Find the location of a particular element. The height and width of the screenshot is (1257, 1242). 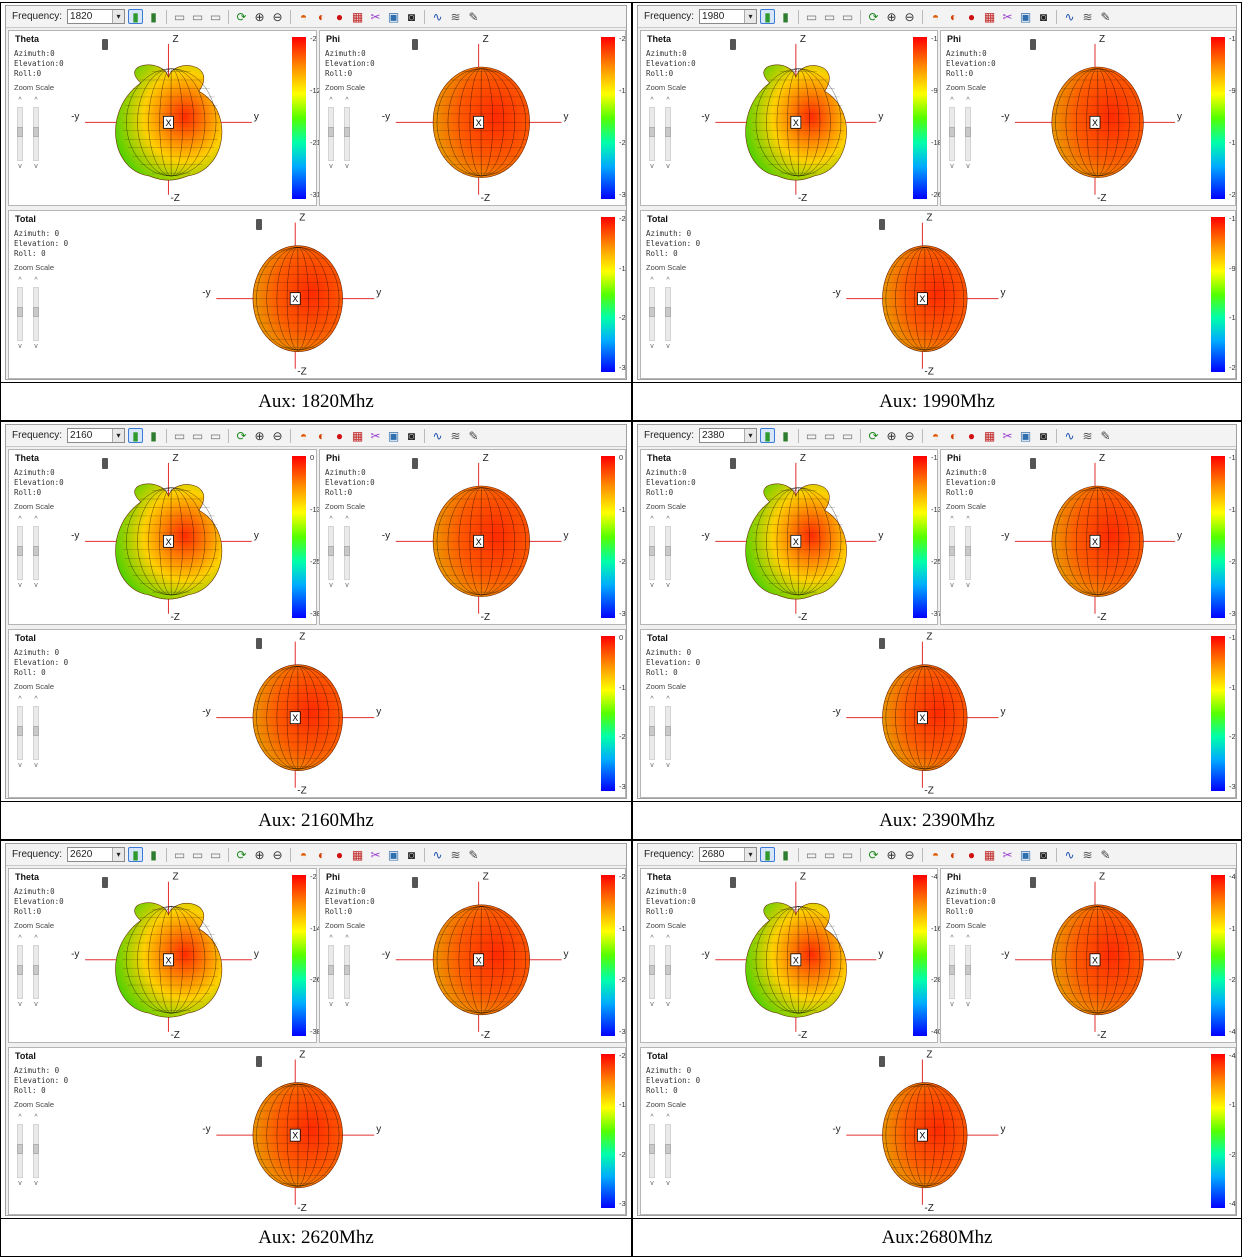

frequency-select: 1980 ▾ is located at coordinates (728, 16).